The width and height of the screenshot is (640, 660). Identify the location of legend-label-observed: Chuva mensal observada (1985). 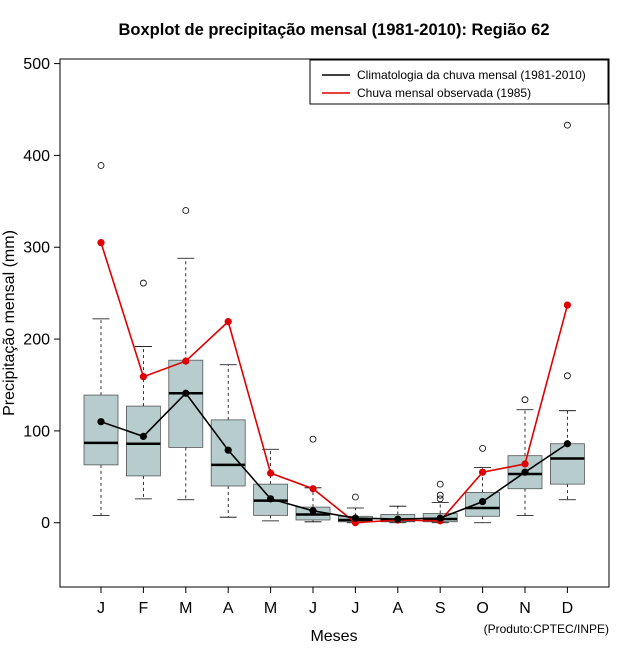
(444, 93).